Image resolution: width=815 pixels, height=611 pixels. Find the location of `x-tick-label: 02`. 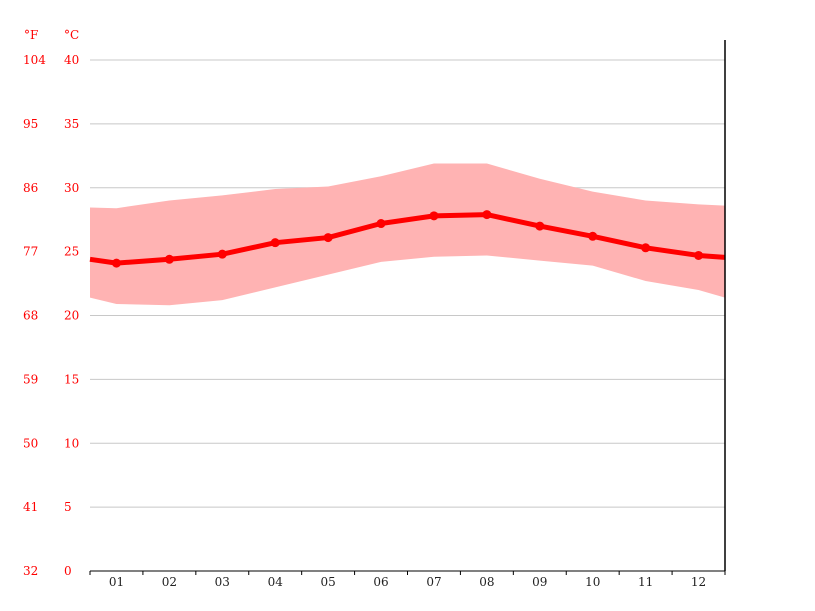

x-tick-label: 02 is located at coordinates (169, 582).